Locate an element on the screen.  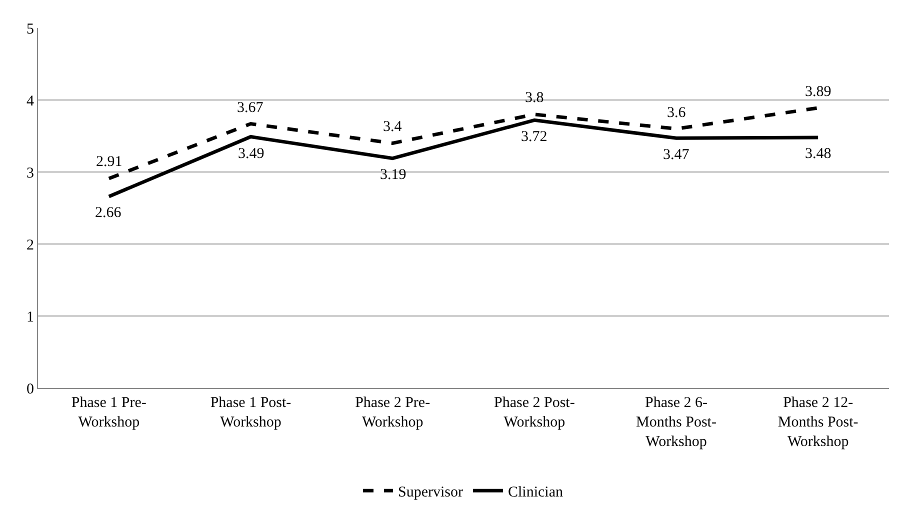
data-label: 3.49 is located at coordinates (251, 154).